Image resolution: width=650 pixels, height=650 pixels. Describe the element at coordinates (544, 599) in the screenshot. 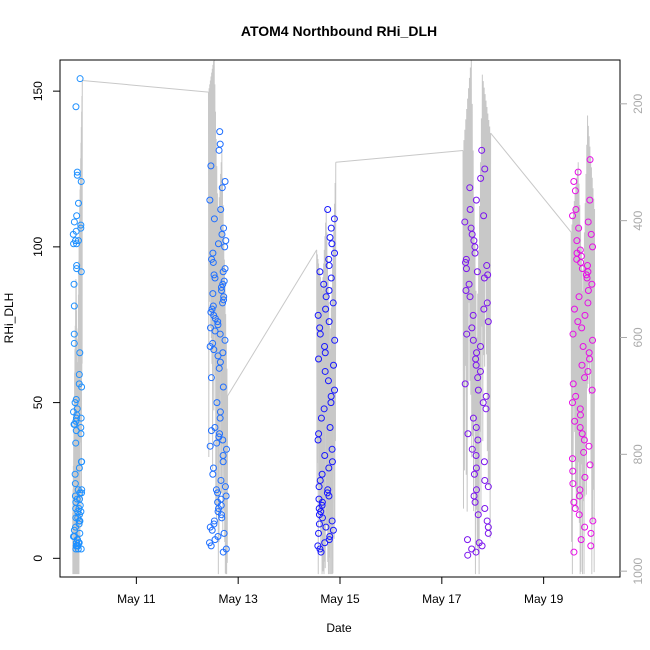

I see `x-tick-label: May 19` at that location.